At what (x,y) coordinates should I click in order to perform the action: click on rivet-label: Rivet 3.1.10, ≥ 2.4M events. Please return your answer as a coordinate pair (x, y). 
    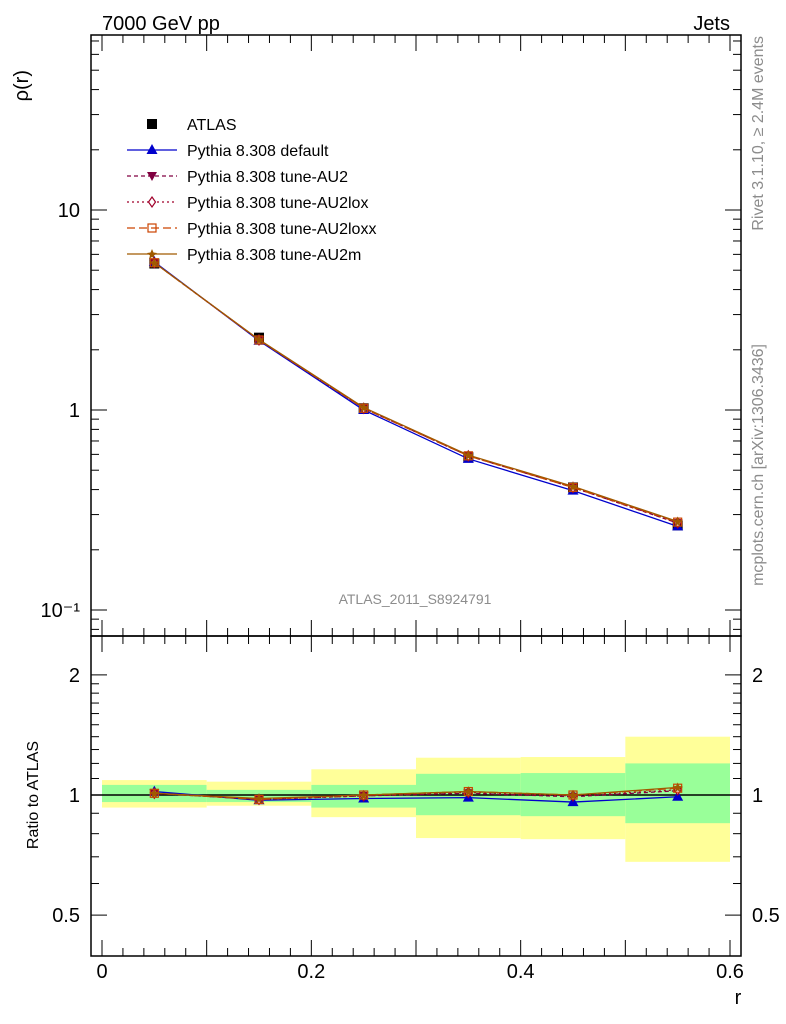
    Looking at the image, I should click on (758, 133).